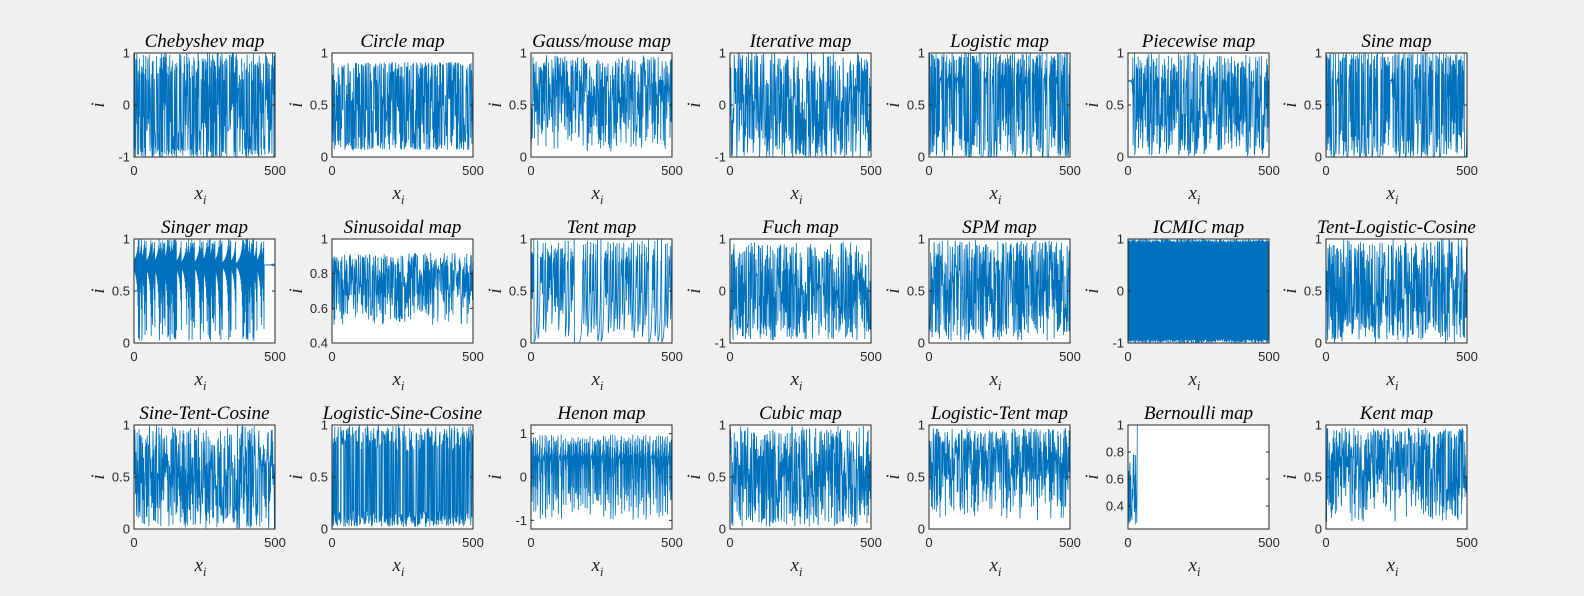 Image resolution: width=1584 pixels, height=596 pixels. I want to click on subplot-kent: Kent map 0 0.5 1 0 500 xi i, so click(1379, 491).